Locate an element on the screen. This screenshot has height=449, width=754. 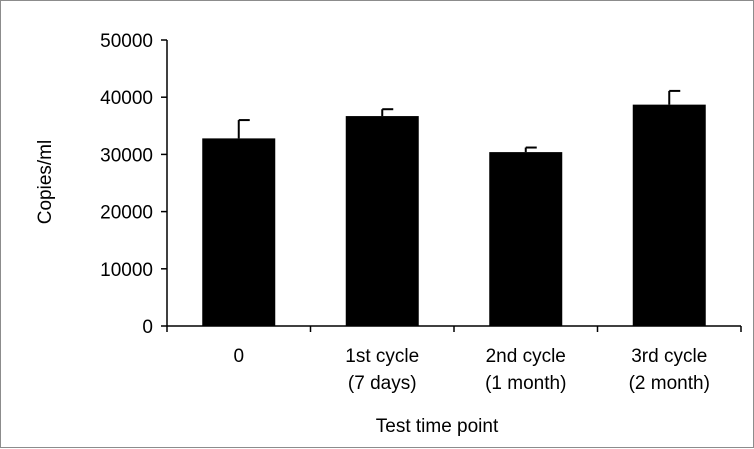
x-tick-label: 0 is located at coordinates (238, 356).